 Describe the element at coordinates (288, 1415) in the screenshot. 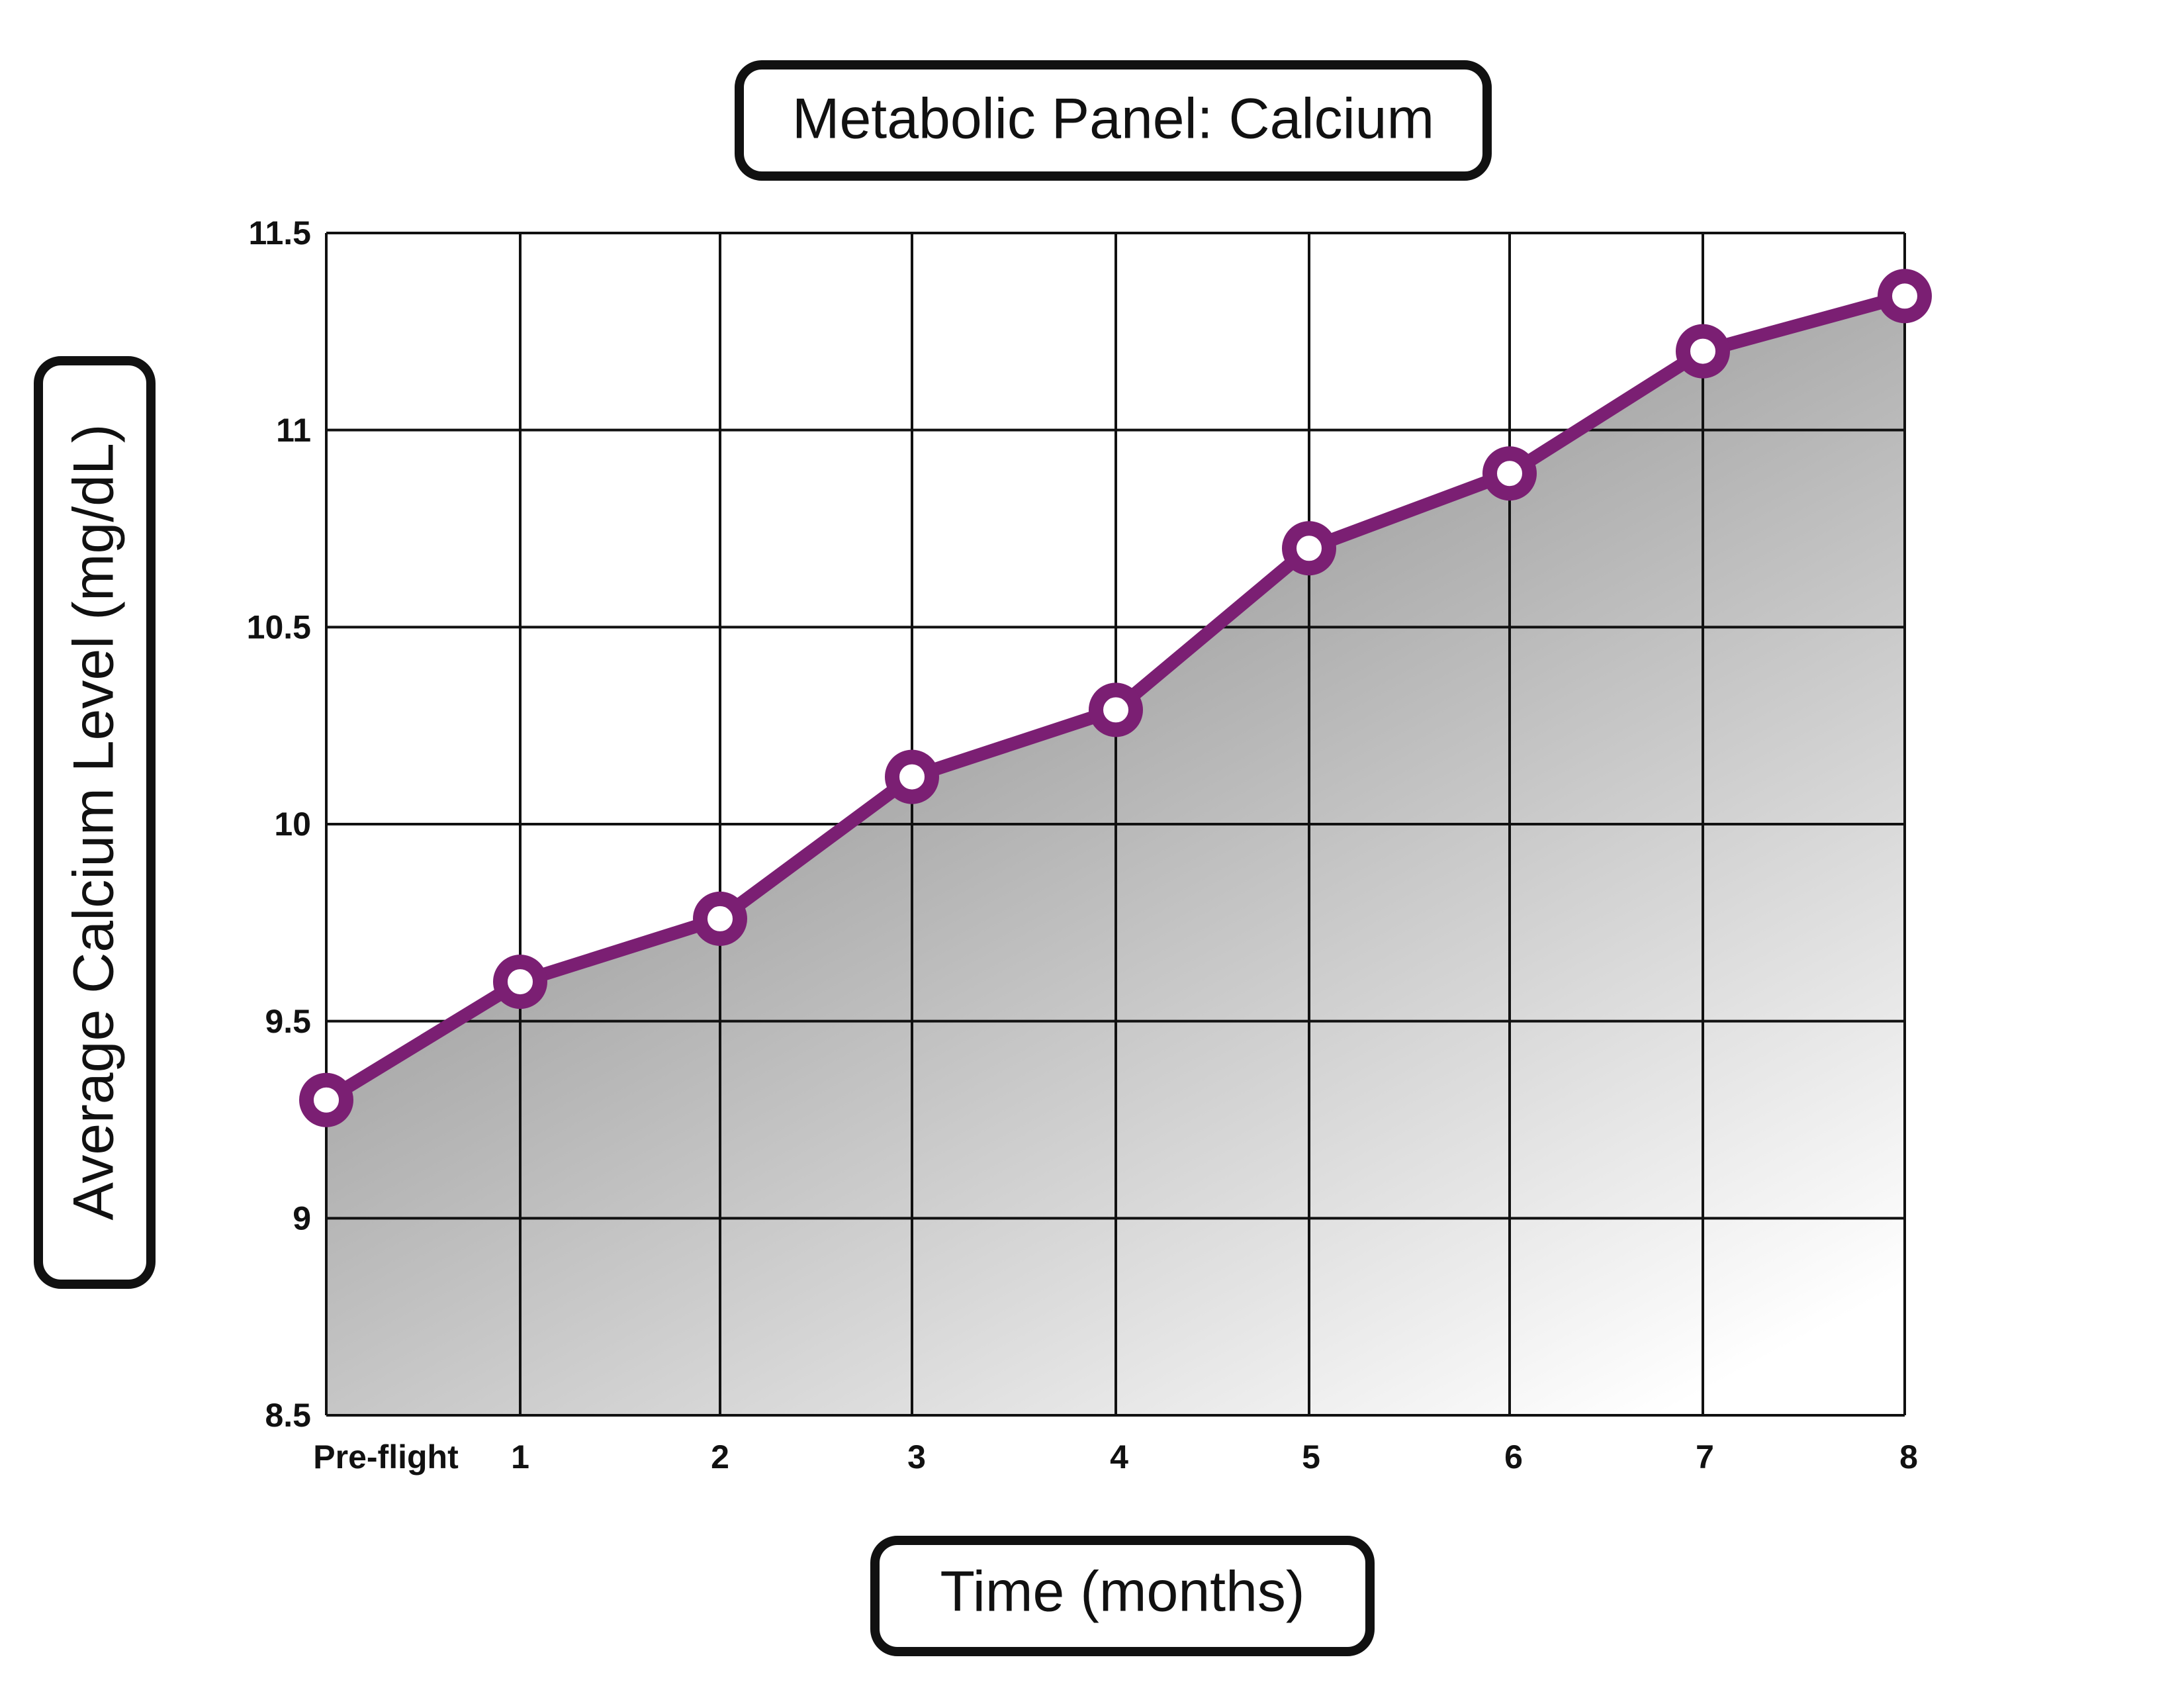

I see `y-tick-label-0: 8.5` at that location.